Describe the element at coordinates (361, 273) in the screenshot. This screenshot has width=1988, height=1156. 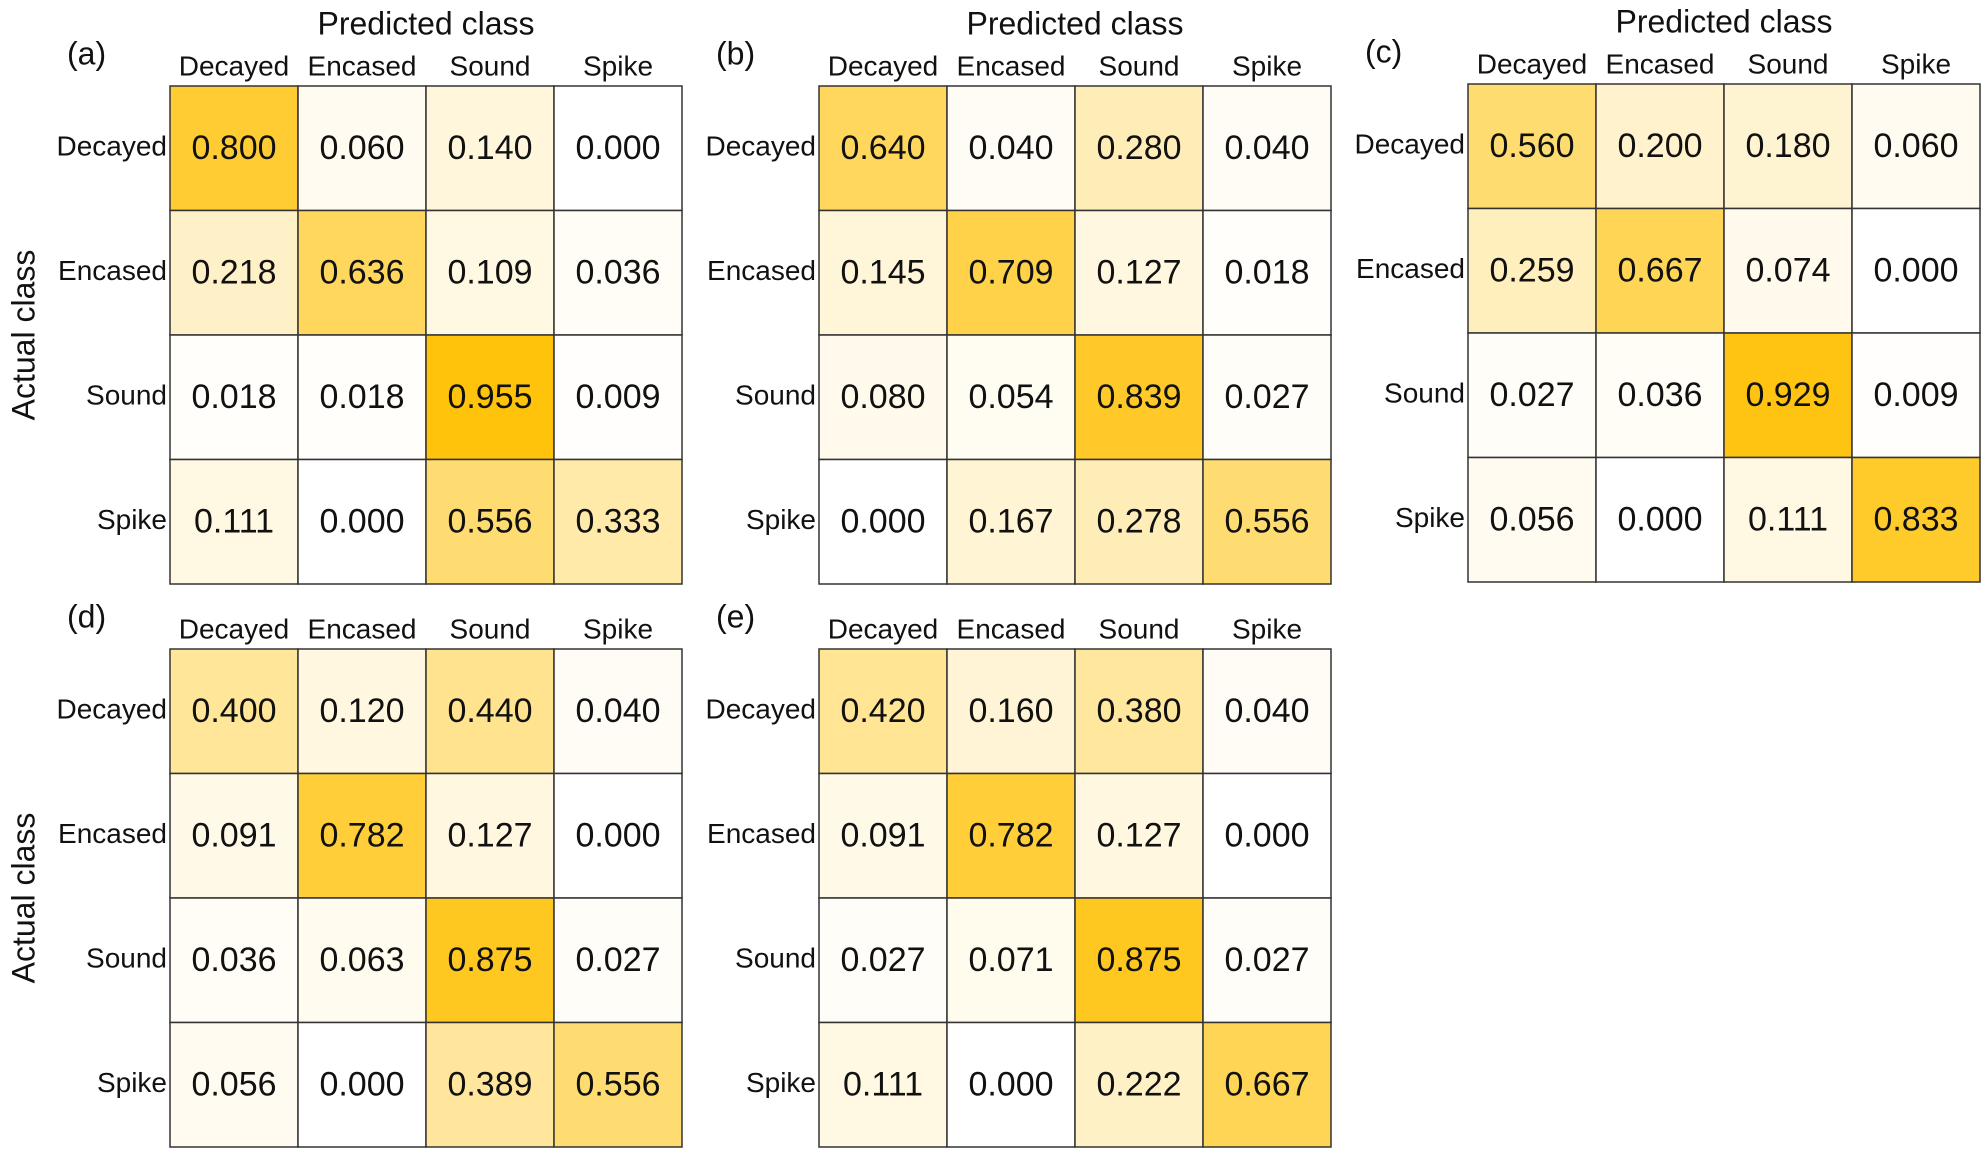
I see `cell-label: 0.636` at that location.